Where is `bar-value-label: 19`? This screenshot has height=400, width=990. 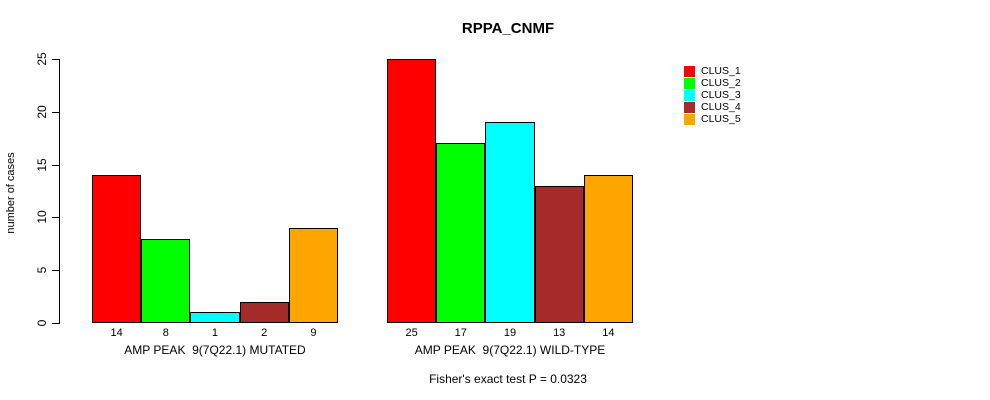
bar-value-label: 19 is located at coordinates (510, 333).